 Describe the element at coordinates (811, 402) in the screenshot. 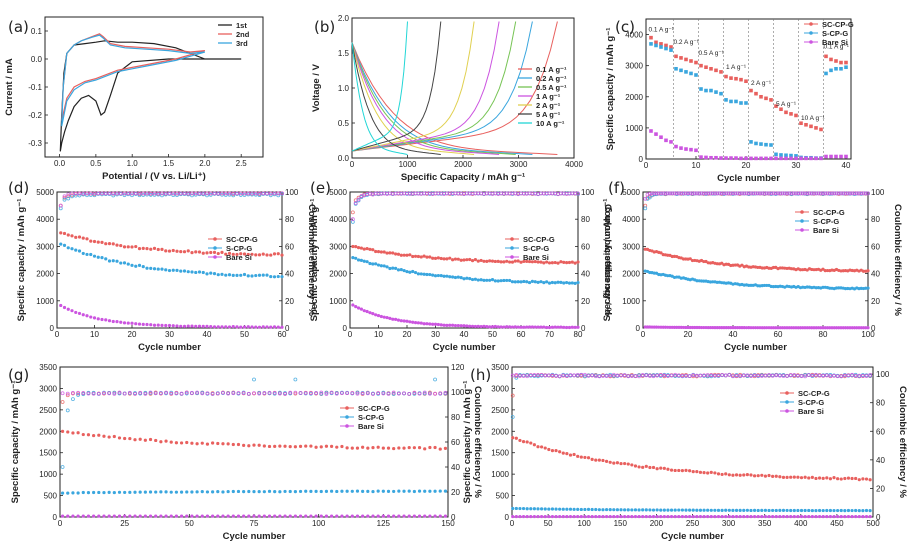

I see `legend-entry: S-CP-G` at that location.